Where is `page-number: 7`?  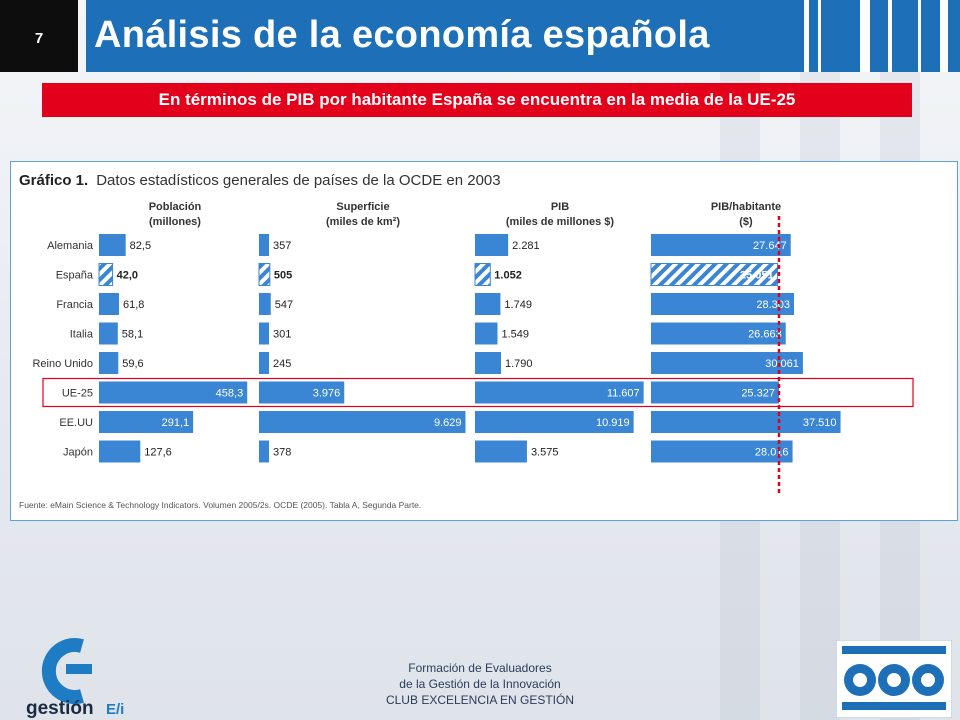
page-number: 7 is located at coordinates (39, 36).